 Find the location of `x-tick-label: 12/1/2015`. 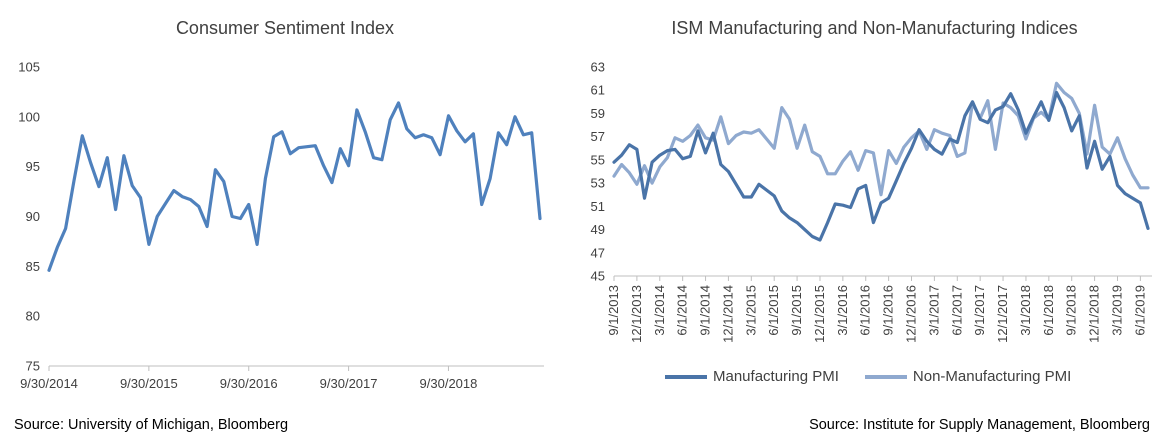

x-tick-label: 12/1/2015 is located at coordinates (819, 314).